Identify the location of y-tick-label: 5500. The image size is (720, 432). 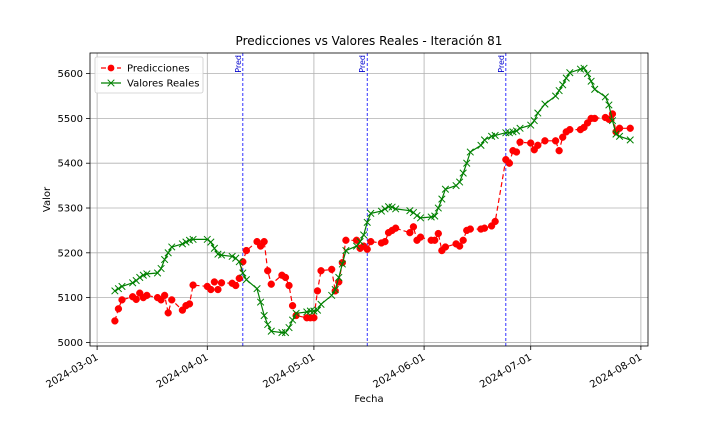
(70, 119).